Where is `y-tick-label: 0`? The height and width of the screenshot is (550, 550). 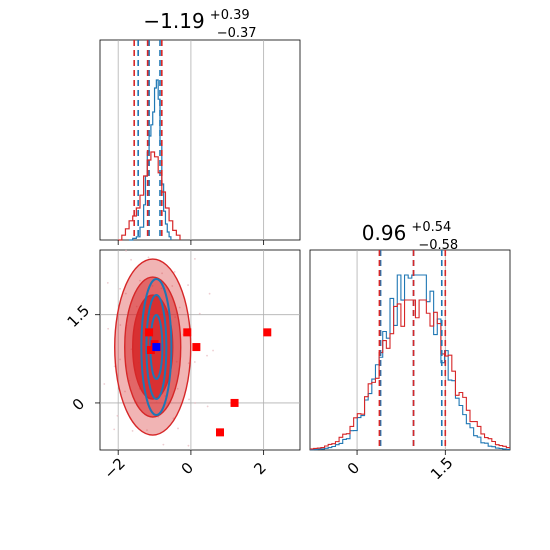
y-tick-label: 0 is located at coordinates (78, 404).